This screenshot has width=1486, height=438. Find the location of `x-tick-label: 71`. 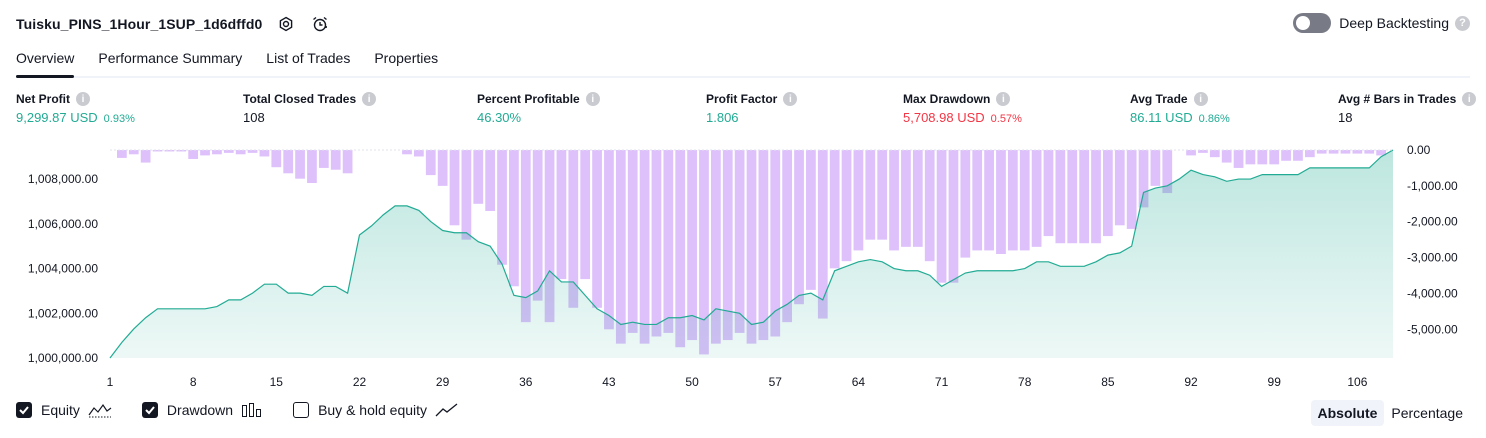

x-tick-label: 71 is located at coordinates (942, 382).